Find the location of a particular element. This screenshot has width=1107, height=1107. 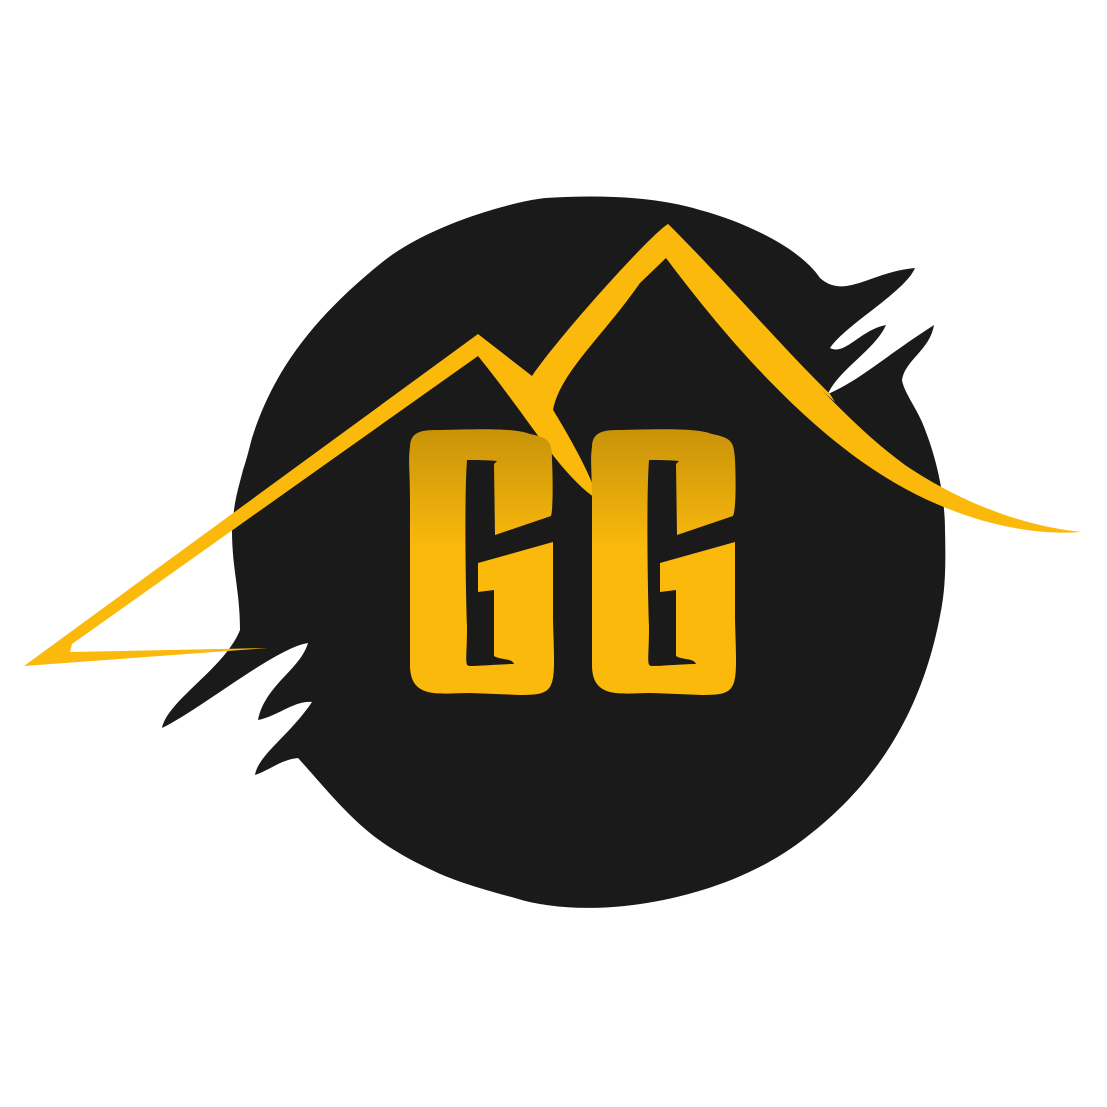

letter-g-second is located at coordinates (664, 562).